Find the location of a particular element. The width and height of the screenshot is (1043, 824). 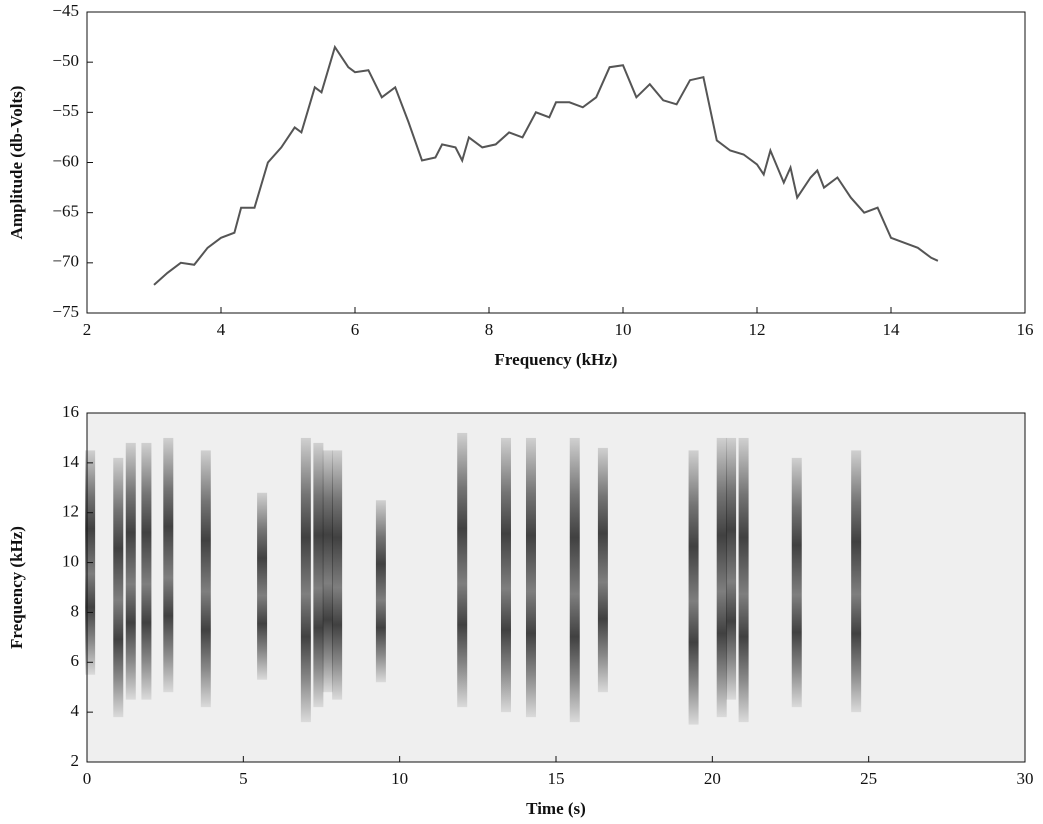

x-tick-label: 0 is located at coordinates (87, 778).